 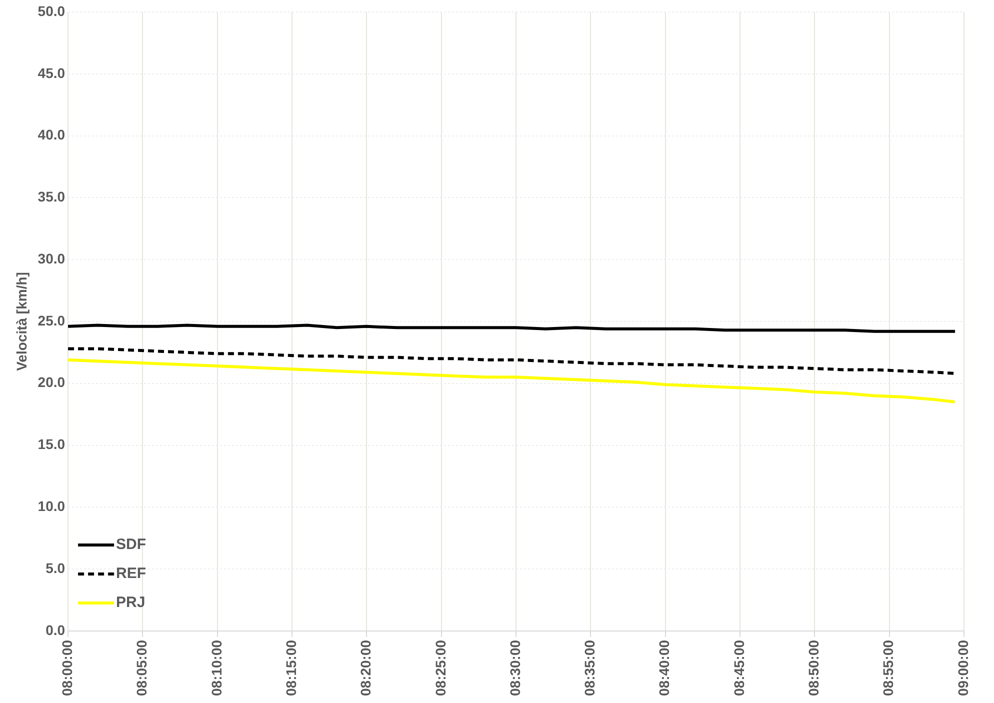 What do you see at coordinates (52, 72) in the screenshot?
I see `y-tick-label: 45.0` at bounding box center [52, 72].